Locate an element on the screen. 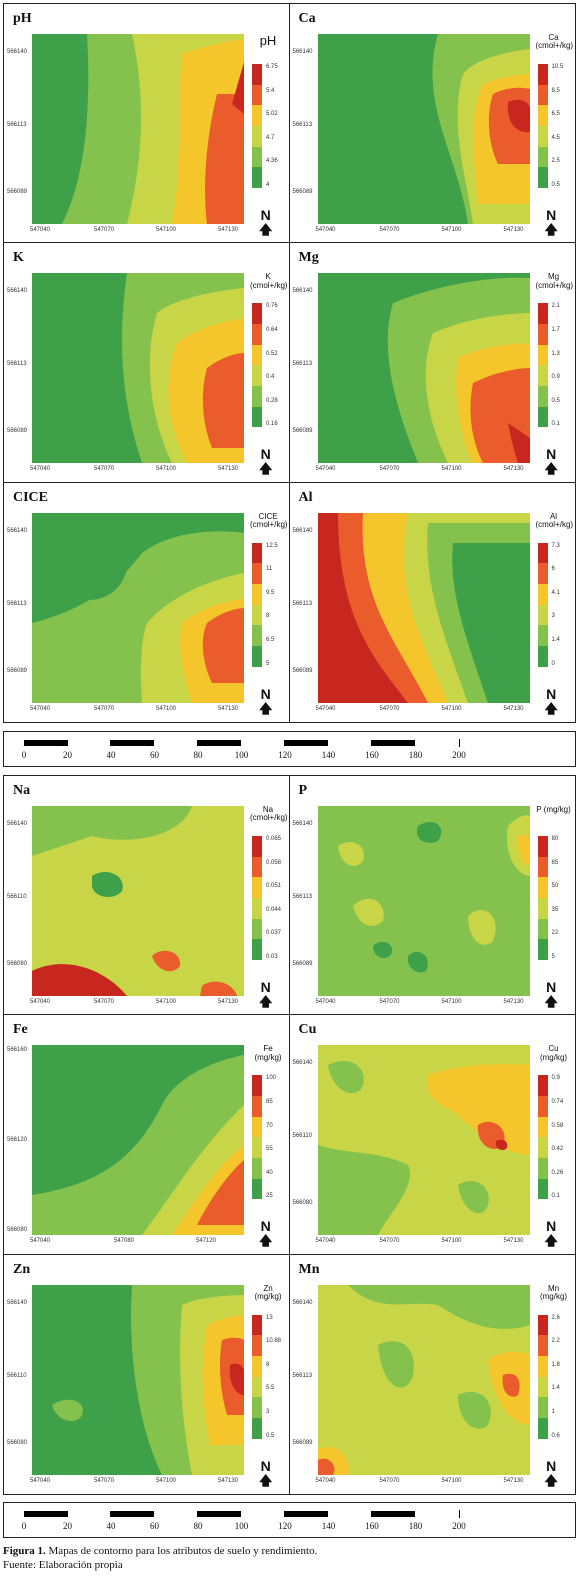 This screenshot has width=582, height=1580. legend-title: Ca (cmol+/kg) is located at coordinates (554, 42).